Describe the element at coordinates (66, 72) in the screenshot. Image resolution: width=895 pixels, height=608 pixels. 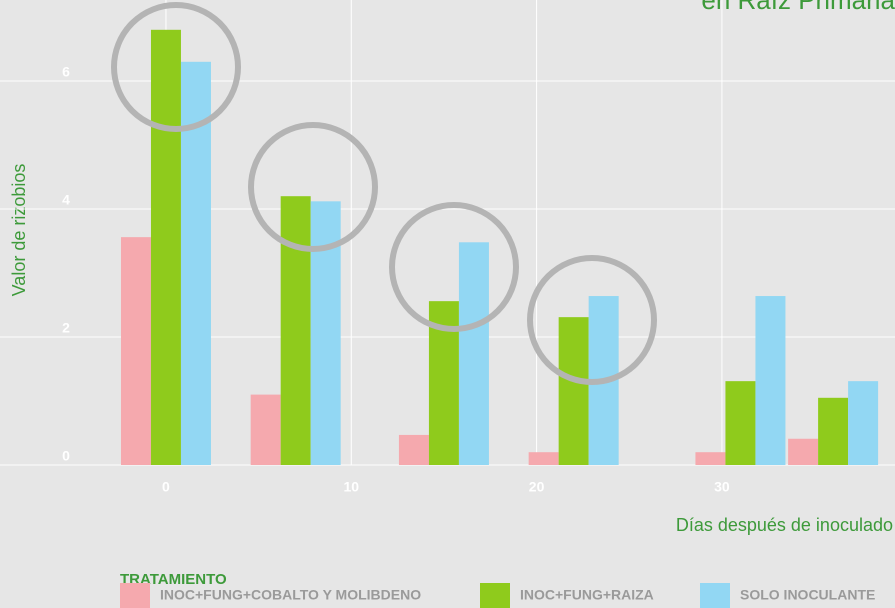
I see `y-tick-label: 6` at that location.